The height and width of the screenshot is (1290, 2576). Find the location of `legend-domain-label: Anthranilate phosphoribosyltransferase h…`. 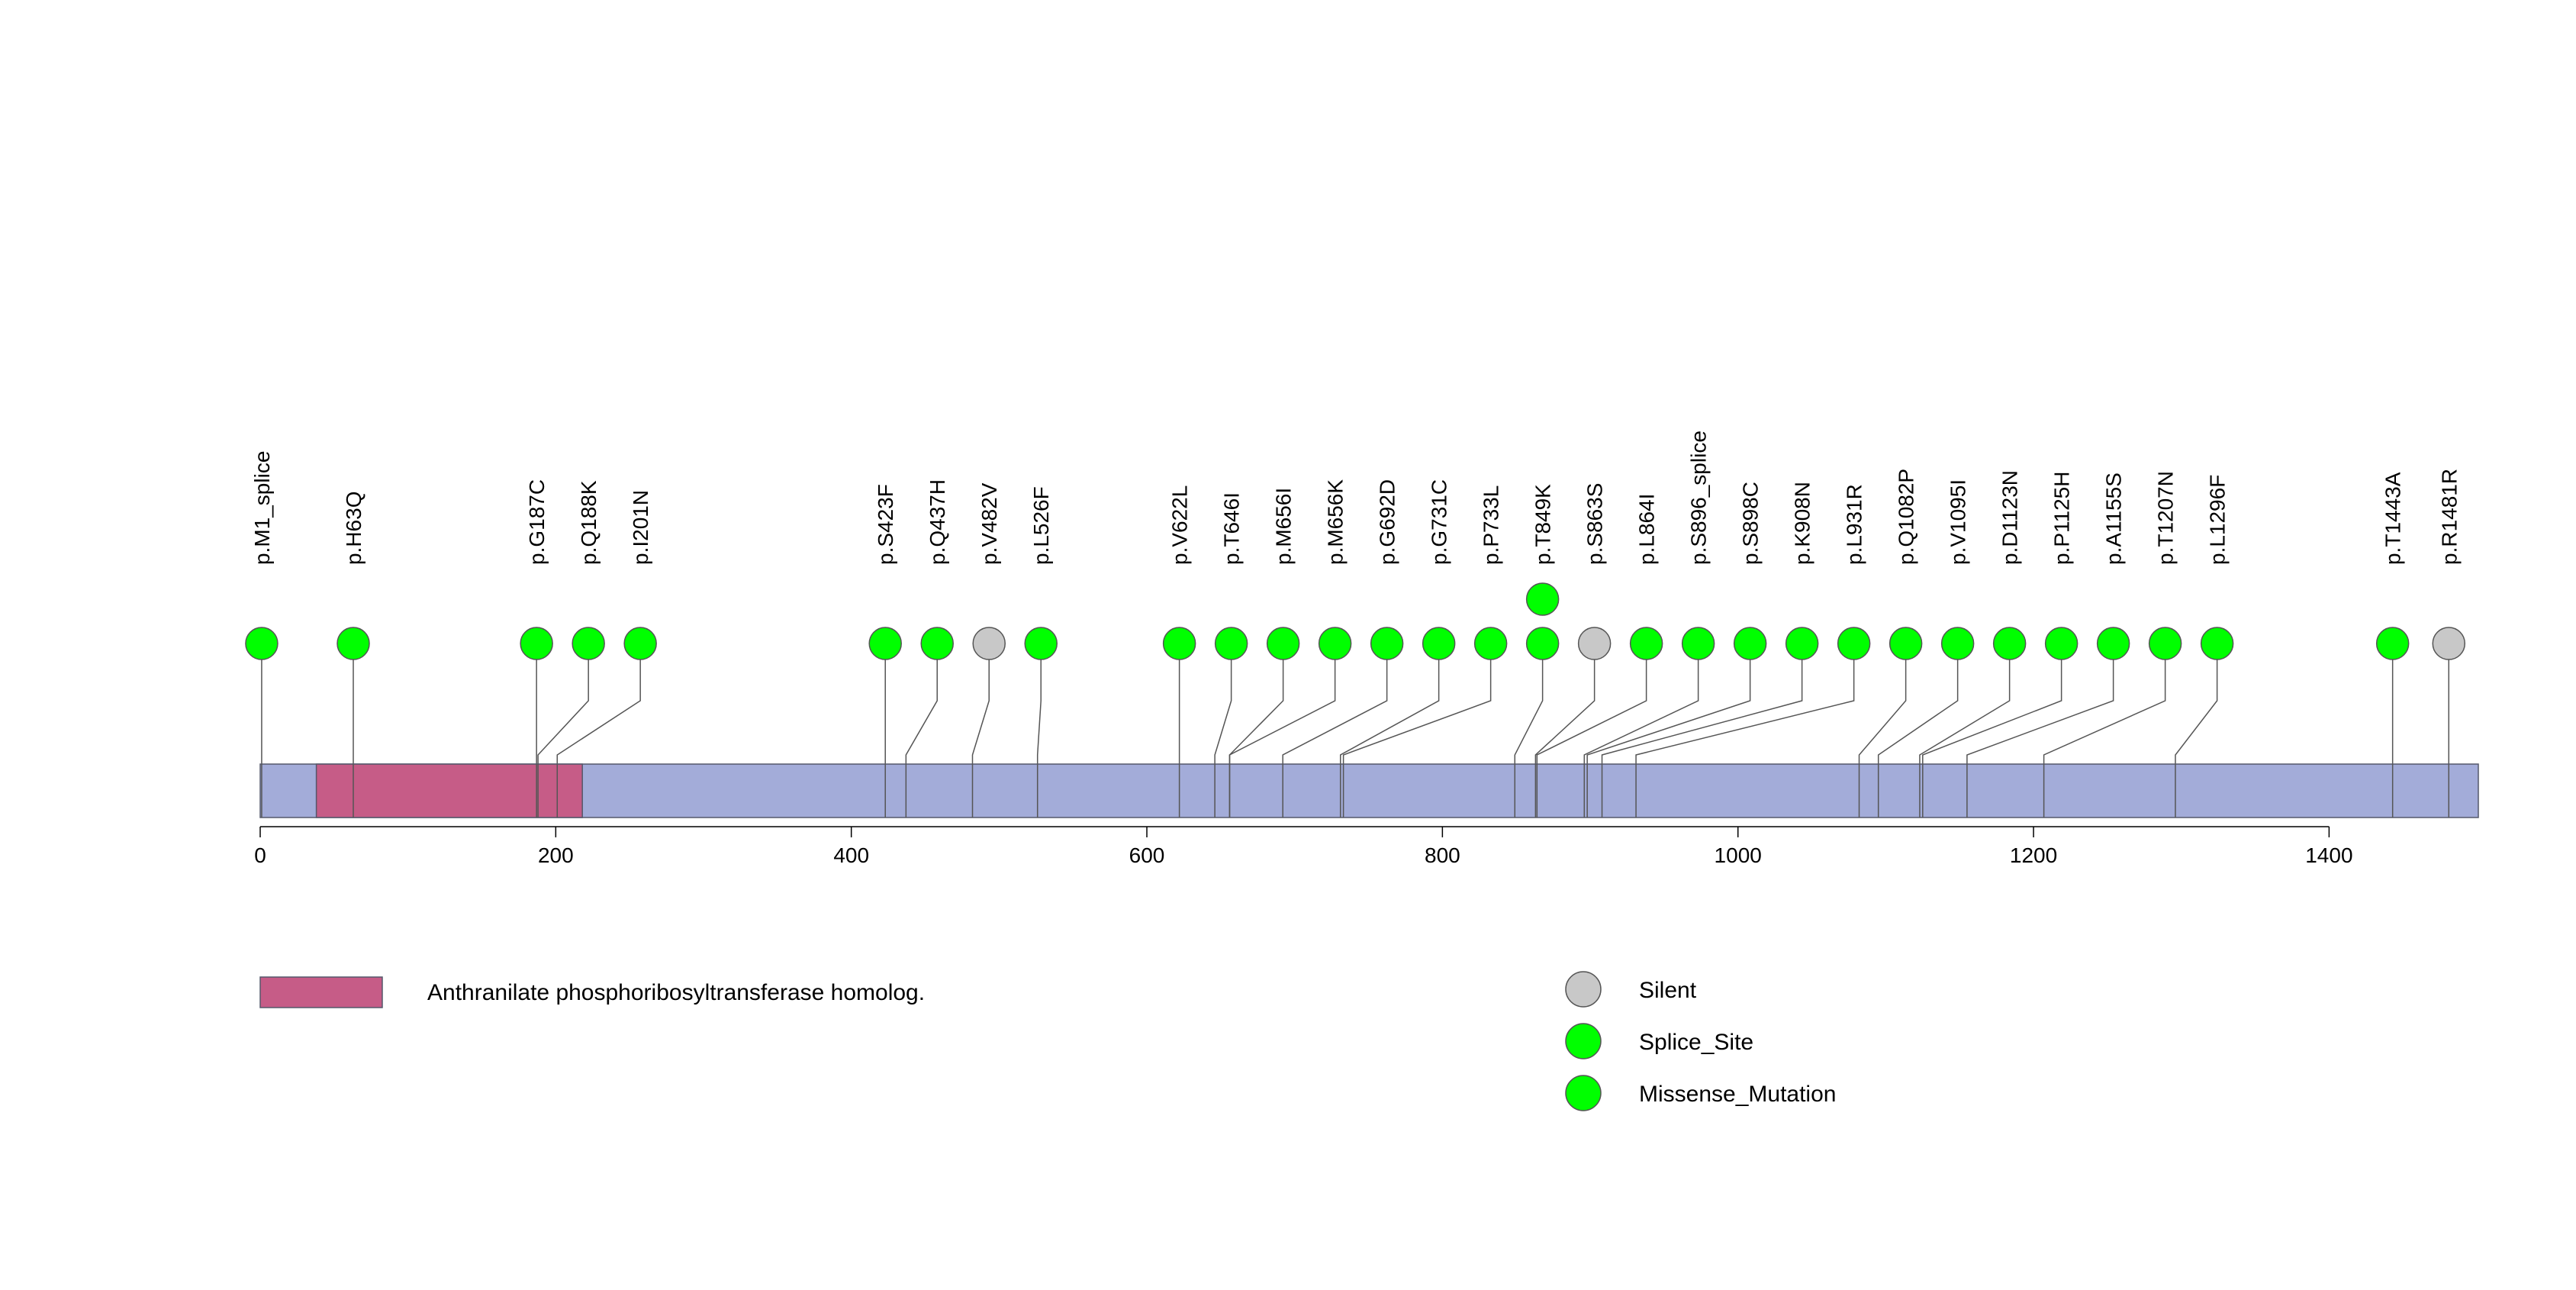

legend-domain-label: Anthranilate phosphoribosyltransferase h… is located at coordinates (676, 993).